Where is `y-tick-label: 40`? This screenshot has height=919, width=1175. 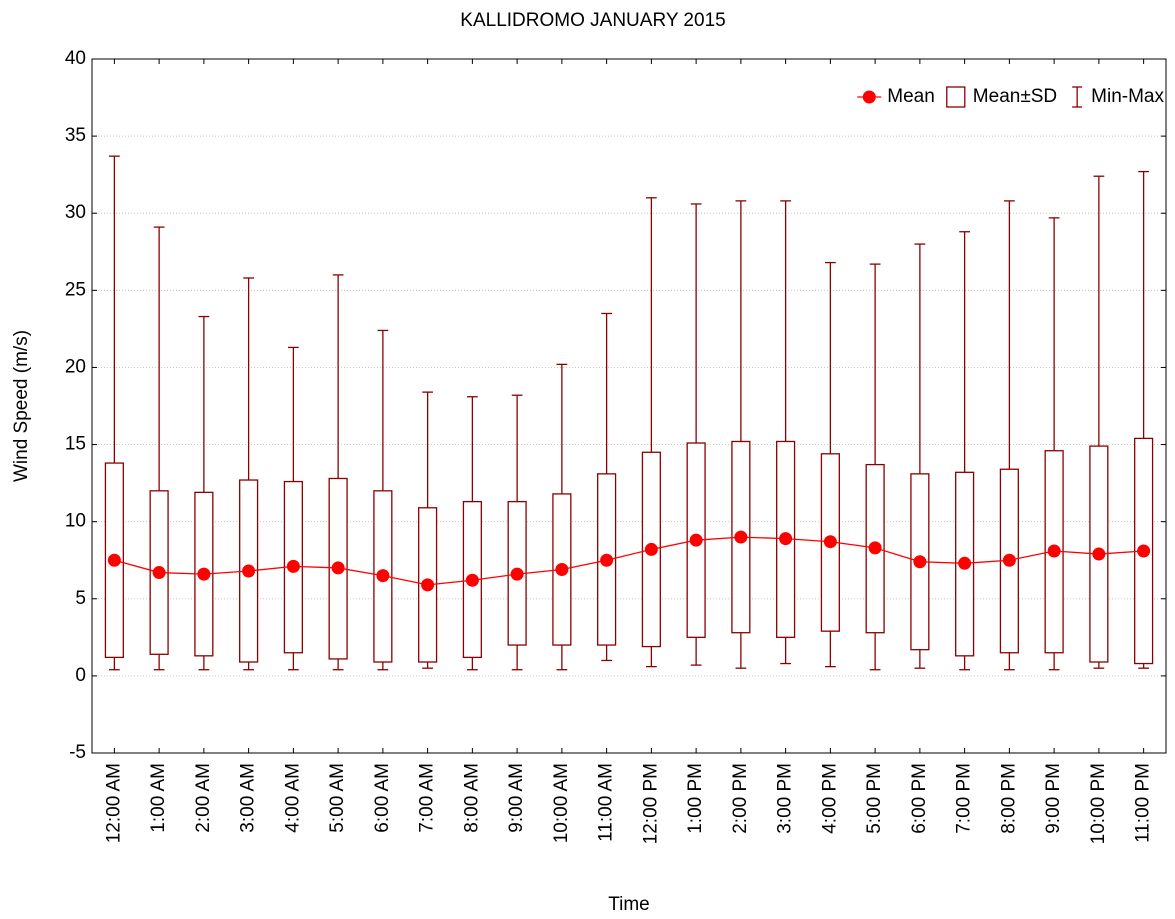
y-tick-label: 40 is located at coordinates (75, 58).